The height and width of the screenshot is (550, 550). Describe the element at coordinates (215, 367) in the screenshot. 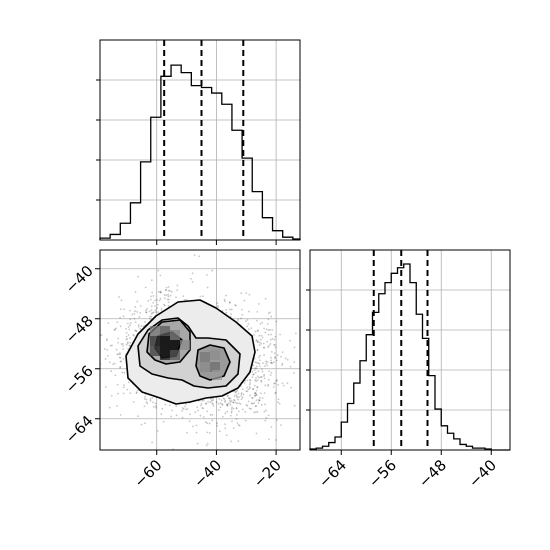

I see `density-bin` at that location.